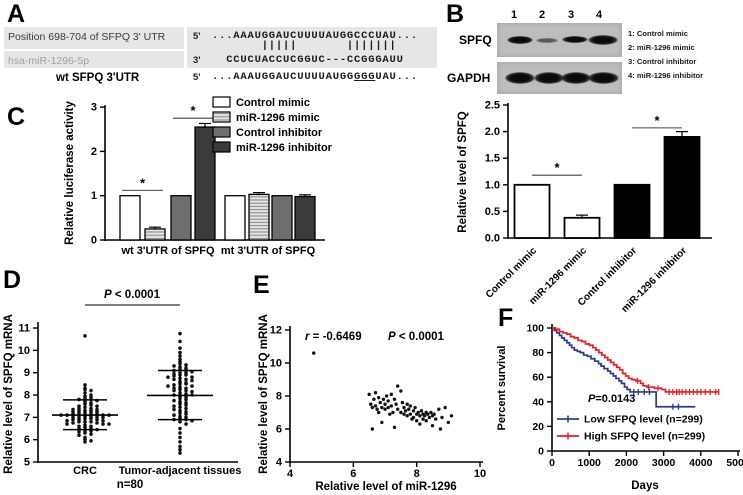 The height and width of the screenshot is (495, 743). What do you see at coordinates (469, 78) in the screenshot?
I see `blot-gapdh-label: GAPDH` at bounding box center [469, 78].